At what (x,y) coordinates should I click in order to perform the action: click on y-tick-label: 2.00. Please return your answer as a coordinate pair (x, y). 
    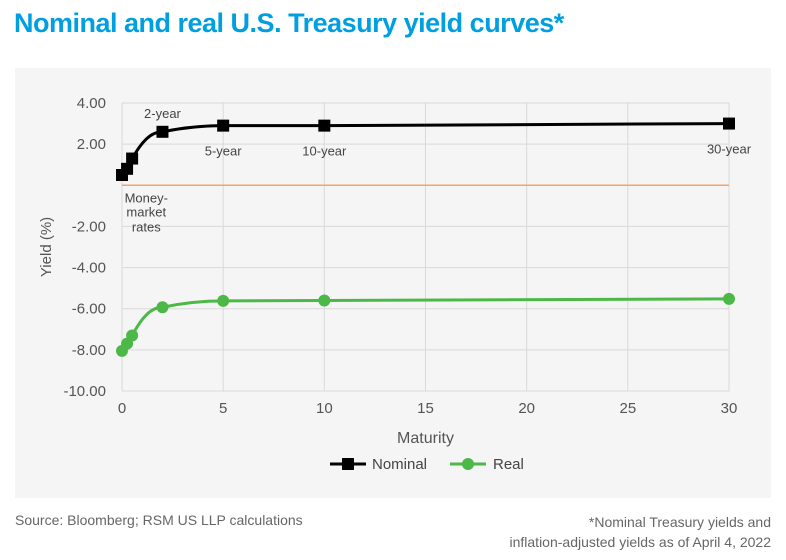
    Looking at the image, I should click on (91, 144).